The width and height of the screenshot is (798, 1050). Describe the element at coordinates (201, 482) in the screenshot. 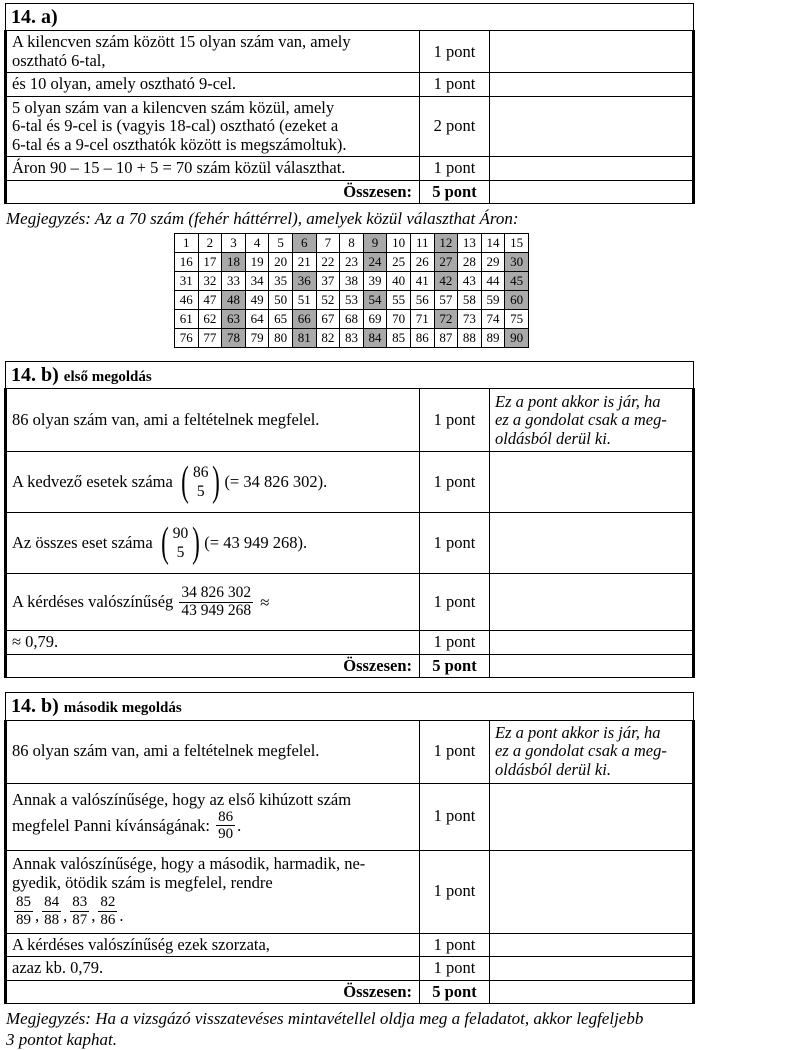

I see `binomial-coefficient: ( 86 5 )` at that location.